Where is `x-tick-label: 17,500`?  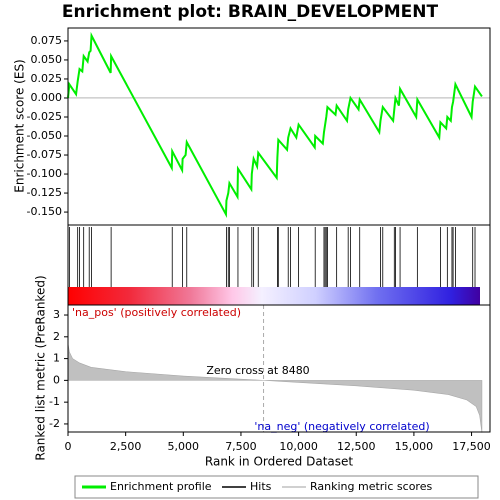
x-tick-label: 17,500 is located at coordinates (471, 446).